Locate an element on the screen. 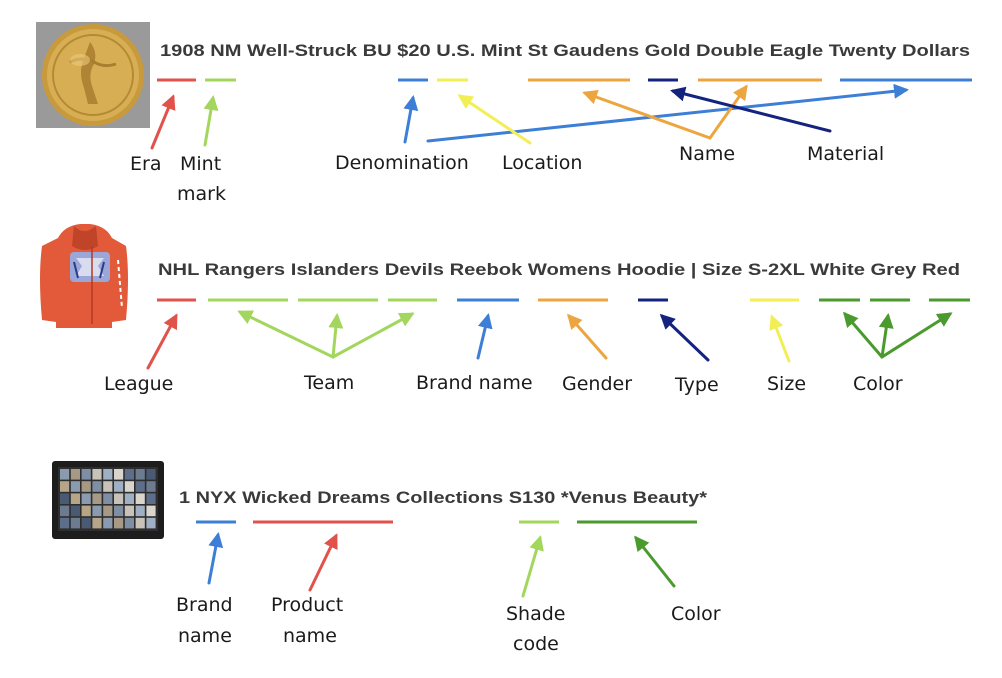 The height and width of the screenshot is (678, 1002). label-color-palette: Color is located at coordinates (696, 614).